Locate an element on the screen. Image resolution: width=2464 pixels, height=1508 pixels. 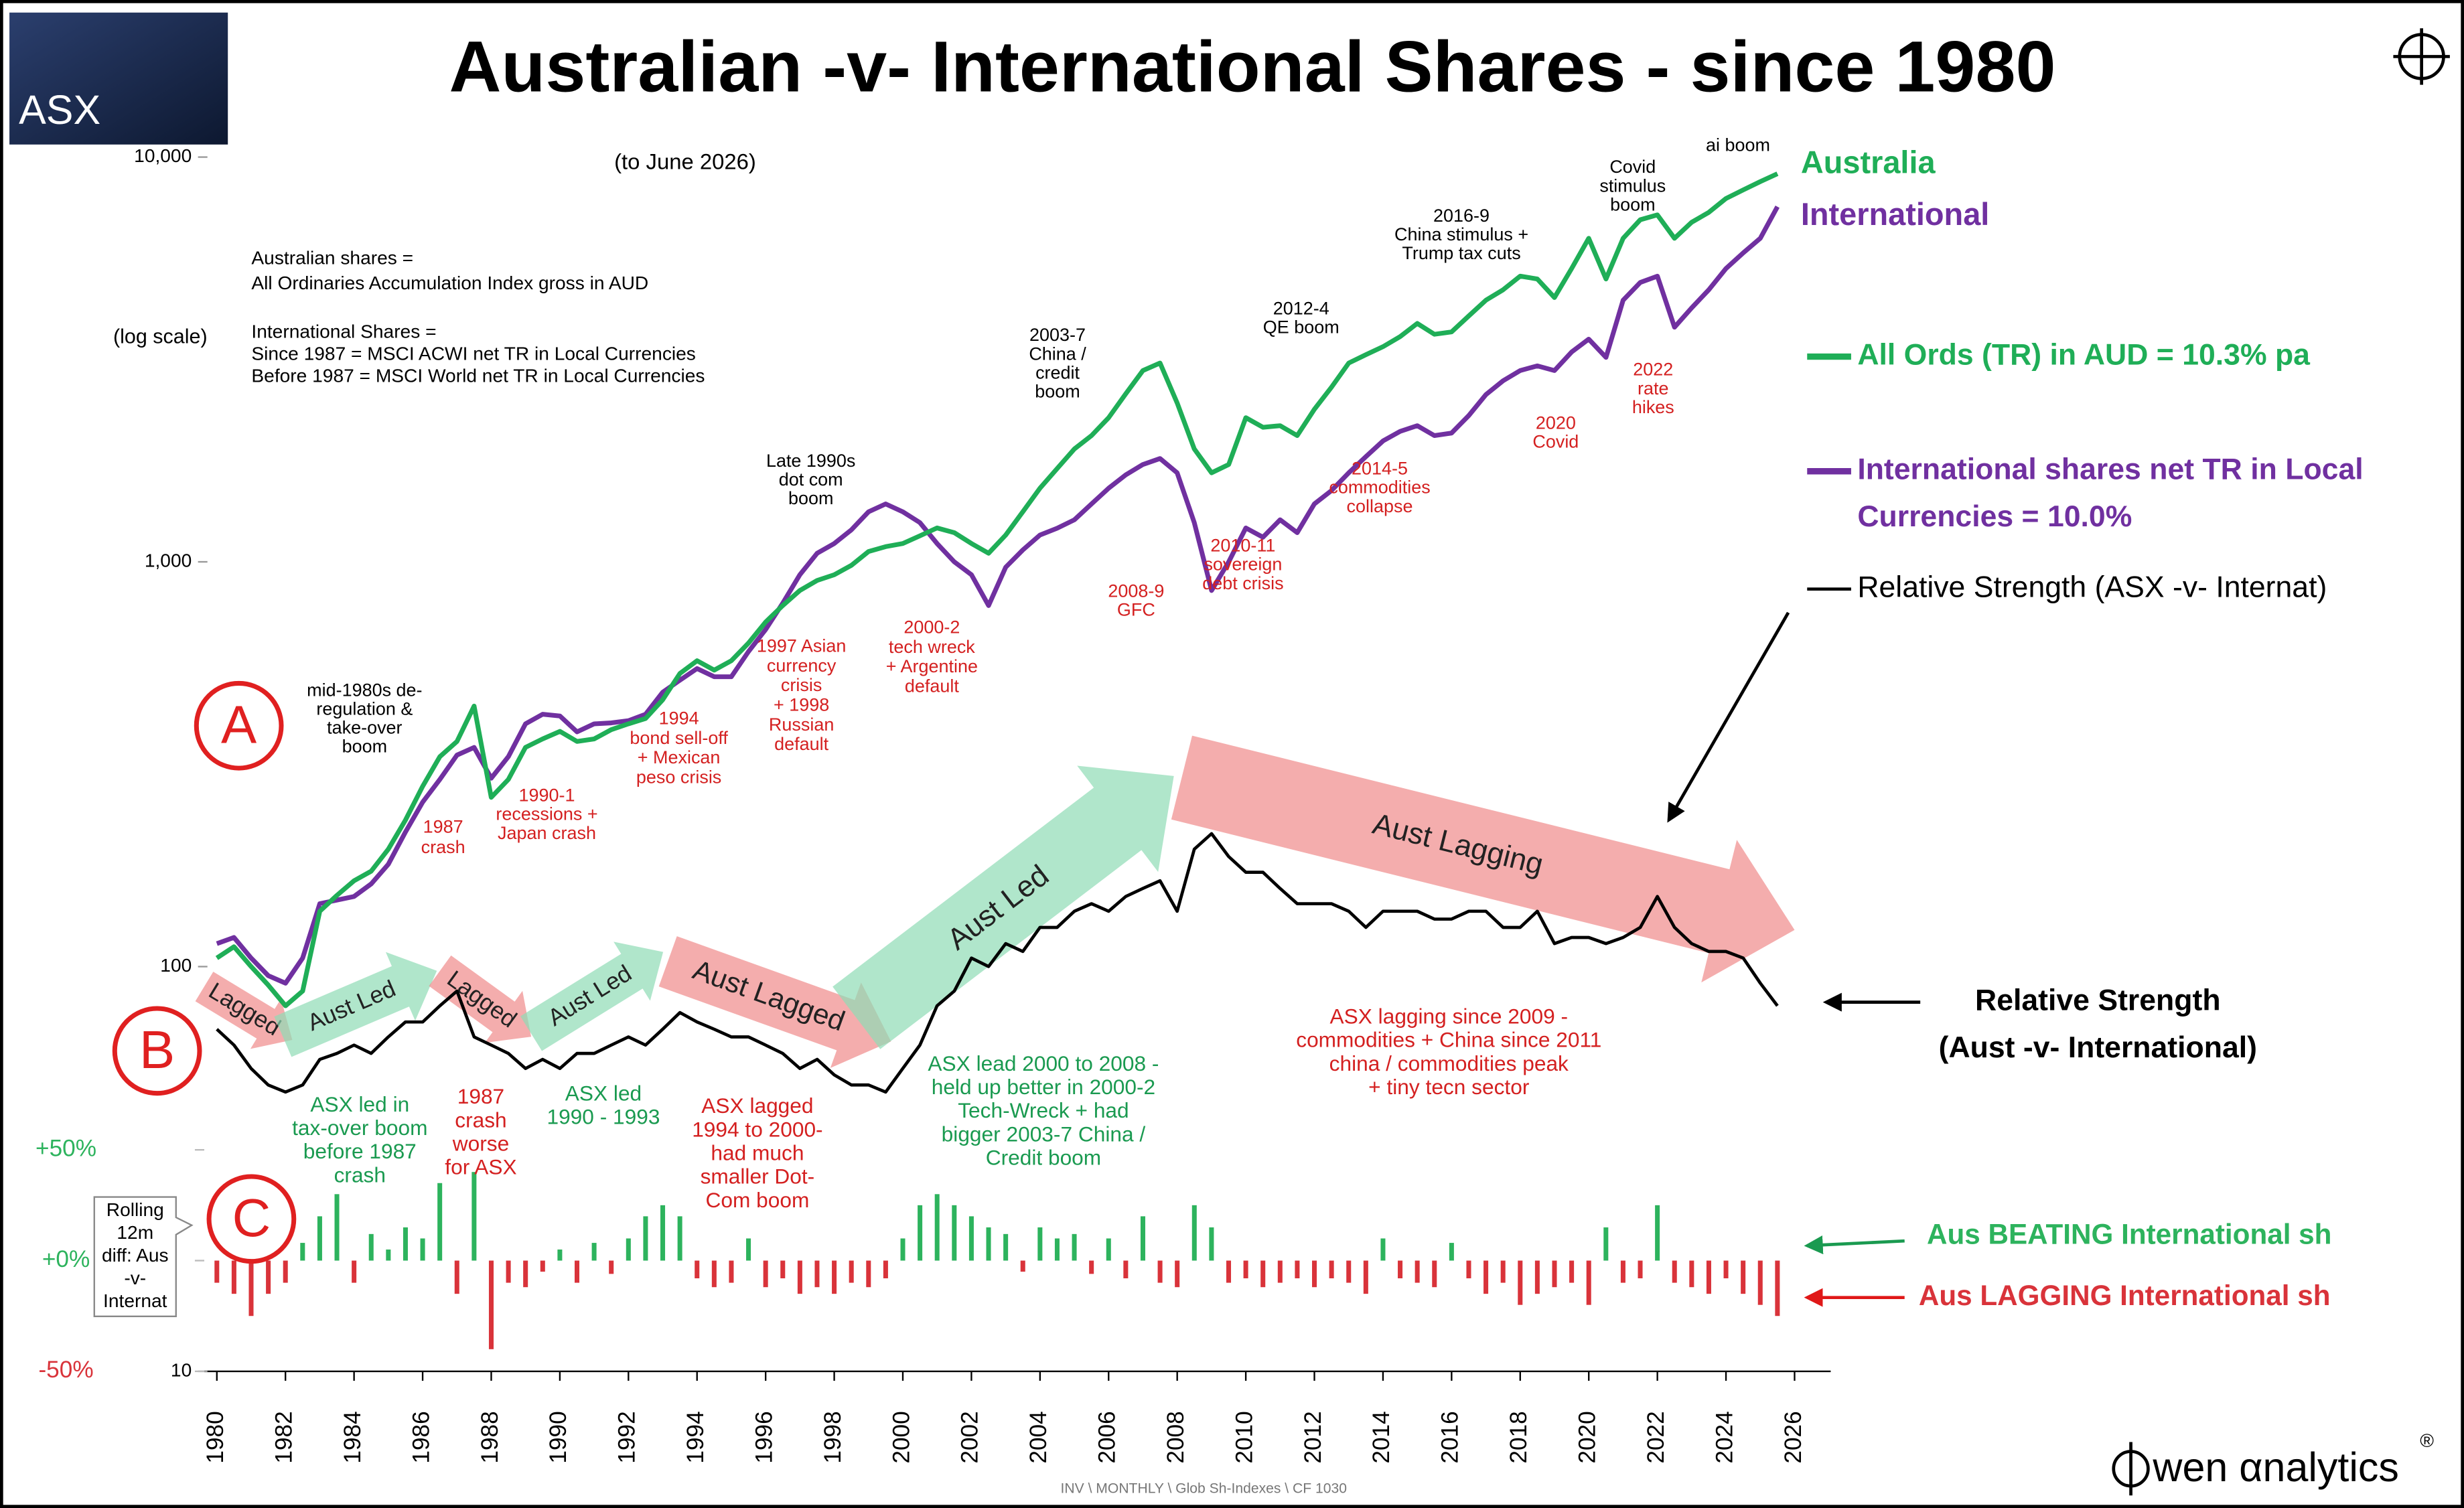
annotation: ai boom is located at coordinates (1738, 145).